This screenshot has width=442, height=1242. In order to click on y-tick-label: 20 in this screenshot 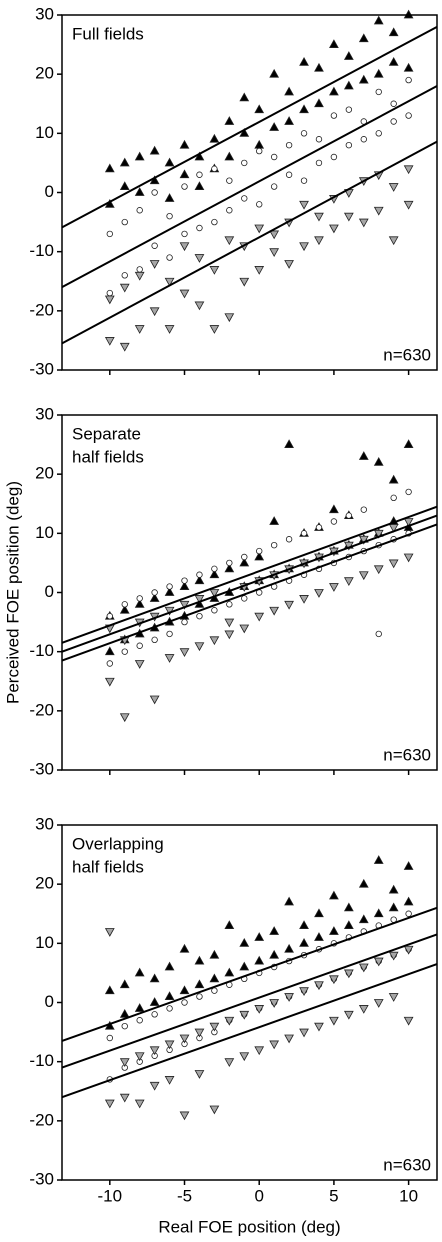, I will do `click(44, 73)`.